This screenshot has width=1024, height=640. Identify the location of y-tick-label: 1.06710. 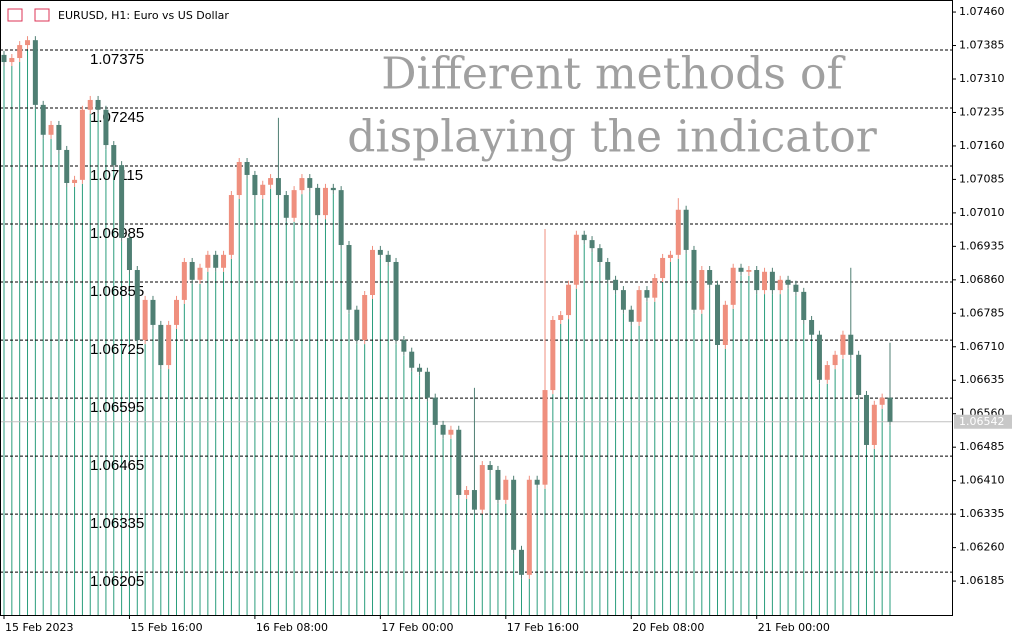
(982, 346).